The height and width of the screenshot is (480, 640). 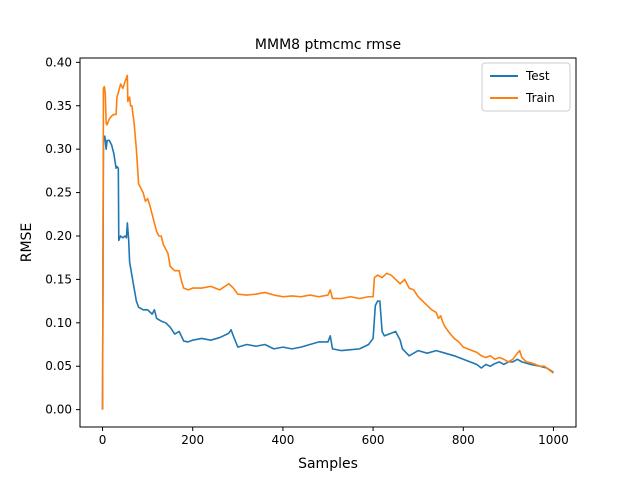 What do you see at coordinates (328, 45) in the screenshot?
I see `chart-title: MMM8 ptmcmc rmse` at bounding box center [328, 45].